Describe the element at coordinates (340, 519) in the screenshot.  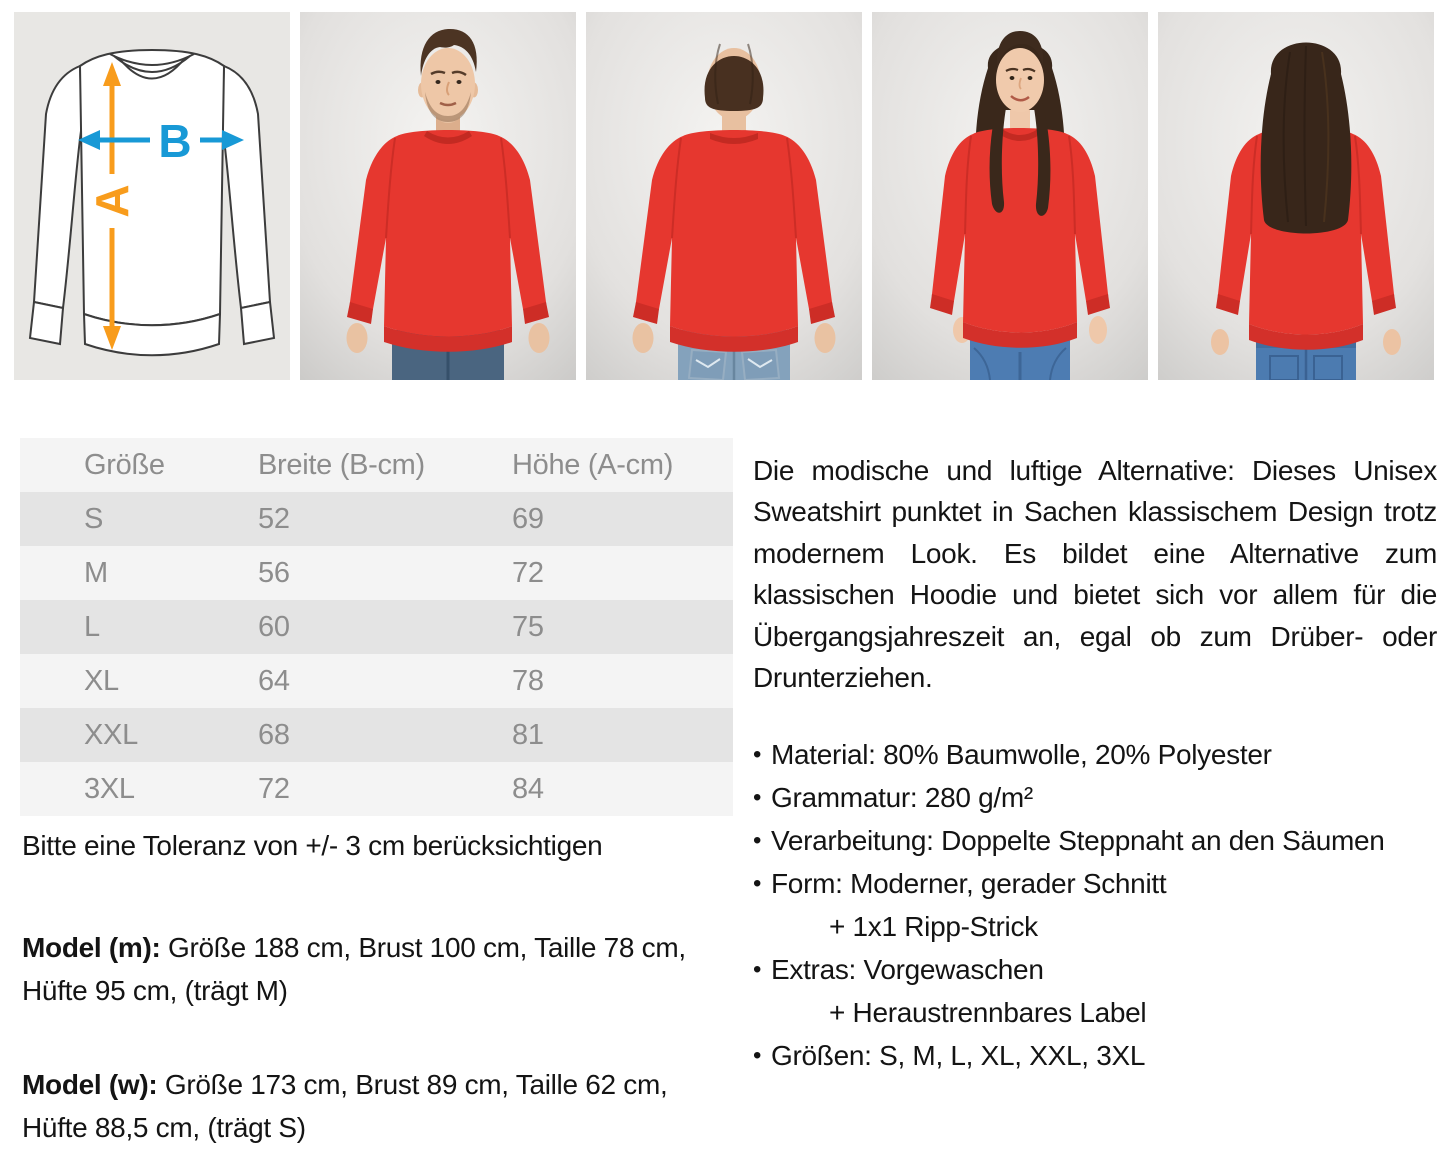
I see `size-table-cell: 52` at that location.